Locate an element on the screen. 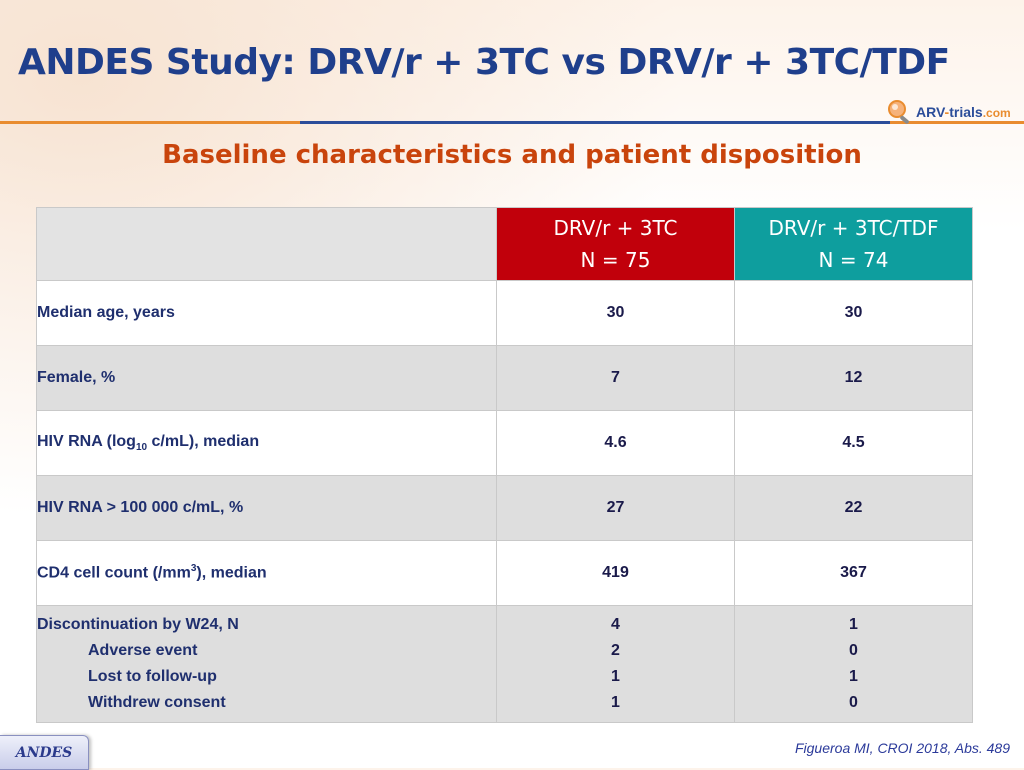 This screenshot has height=770, width=1024. table-row: Female, % 7 12 is located at coordinates (504, 378).